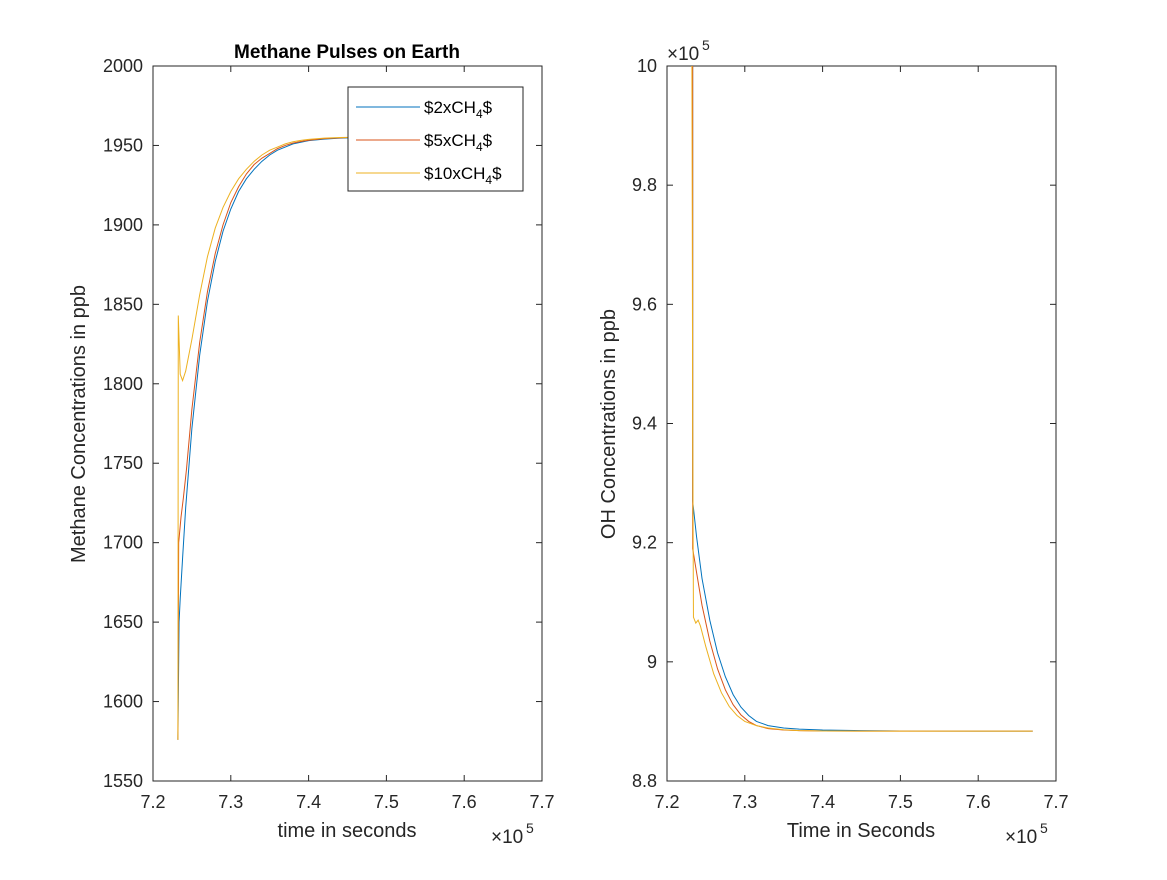 The image size is (1167, 880). What do you see at coordinates (230, 802) in the screenshot?
I see `left-x-tick-label: 7.3` at bounding box center [230, 802].